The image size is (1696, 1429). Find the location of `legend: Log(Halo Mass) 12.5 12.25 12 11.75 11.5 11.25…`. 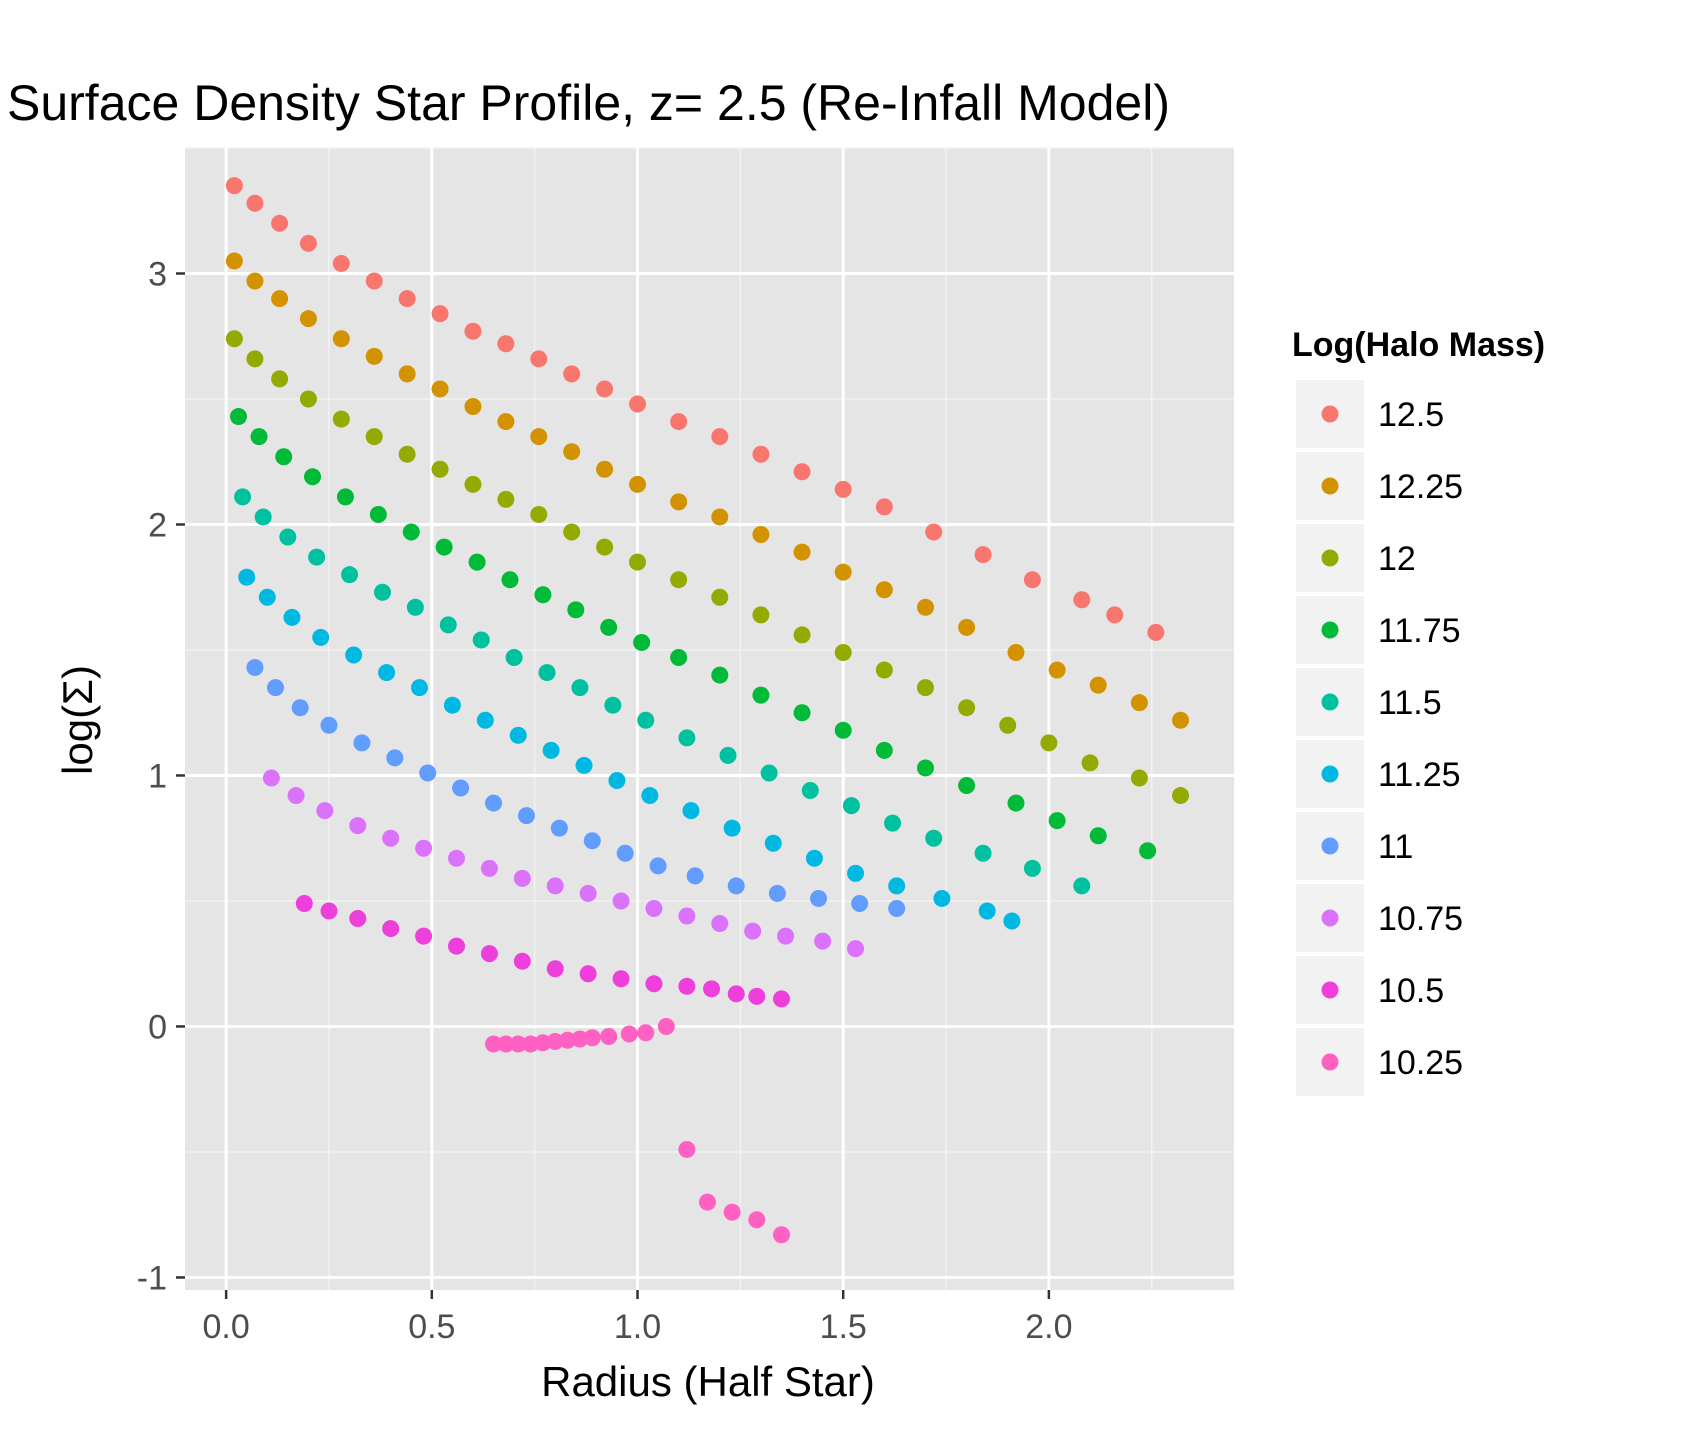

legend: Log(Halo Mass) 12.5 12.25 12 11.75 11.5 11.25… is located at coordinates (1418, 711).